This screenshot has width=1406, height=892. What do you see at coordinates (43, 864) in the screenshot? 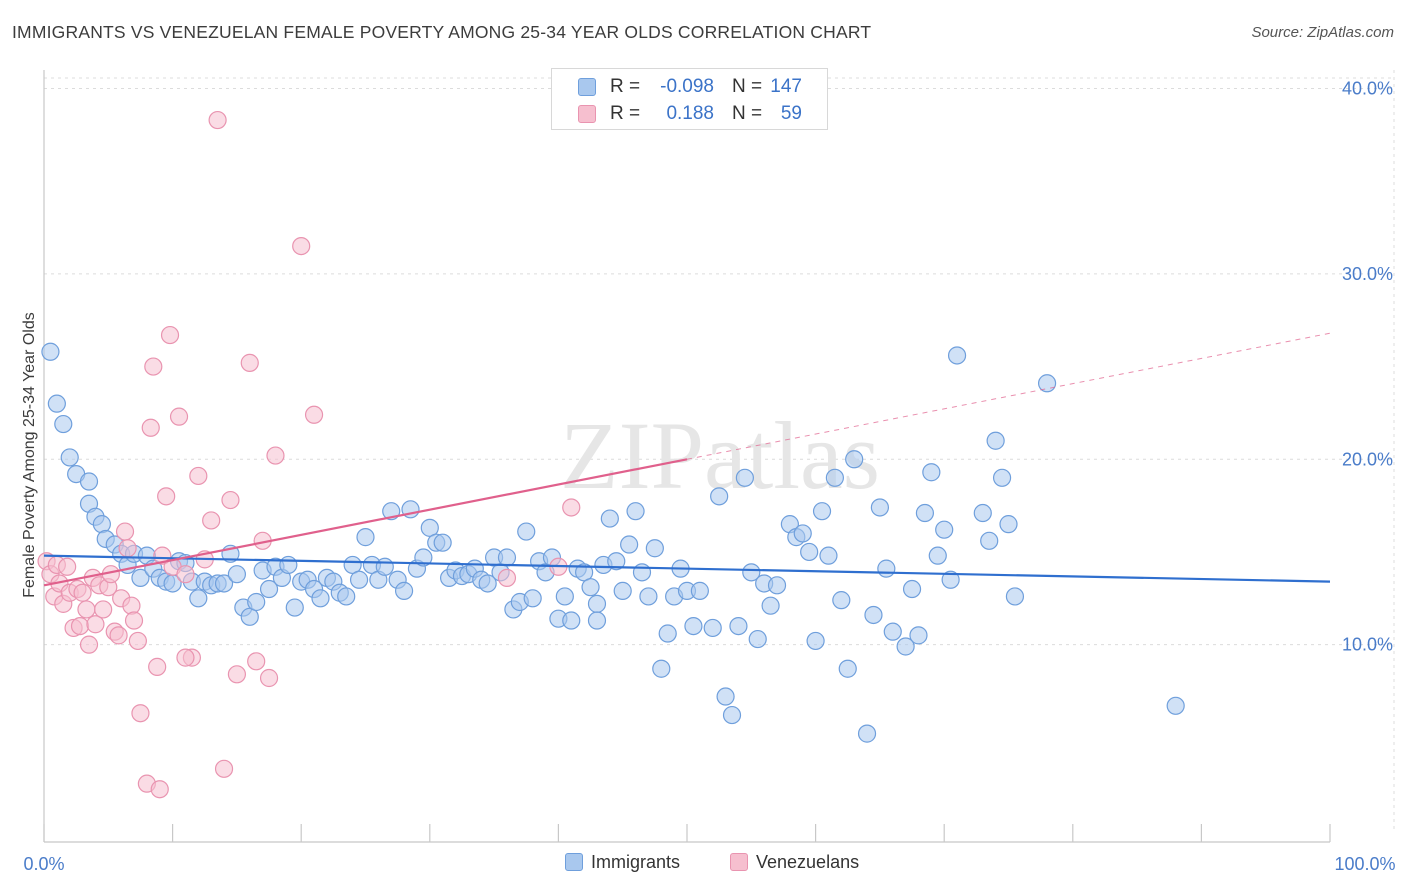
I see `x-tick-label: 0.0%` at bounding box center [43, 864].